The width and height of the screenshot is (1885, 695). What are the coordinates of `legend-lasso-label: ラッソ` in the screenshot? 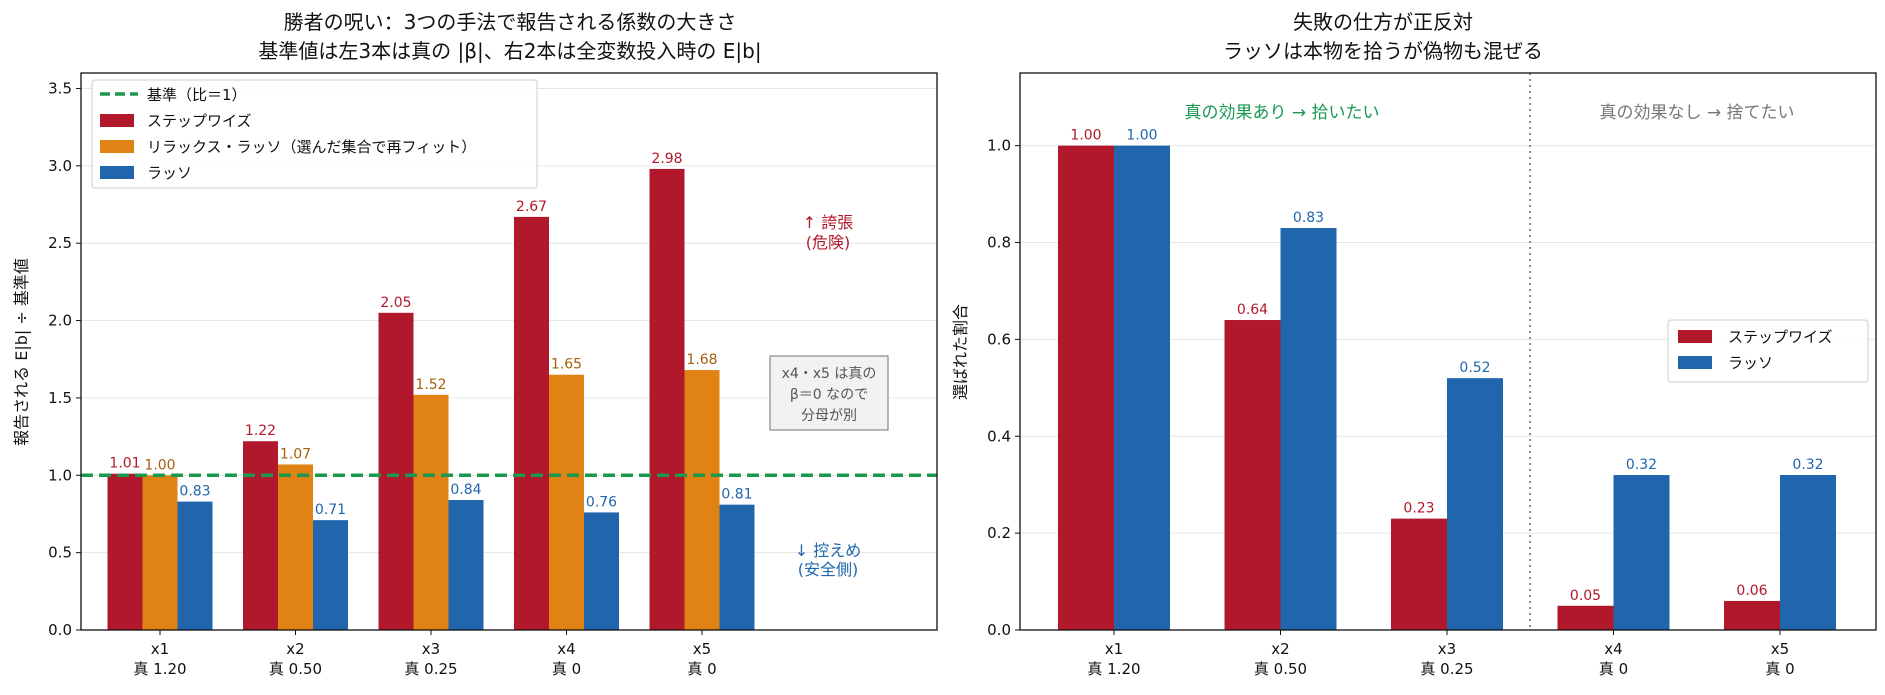 It's located at (169, 173).